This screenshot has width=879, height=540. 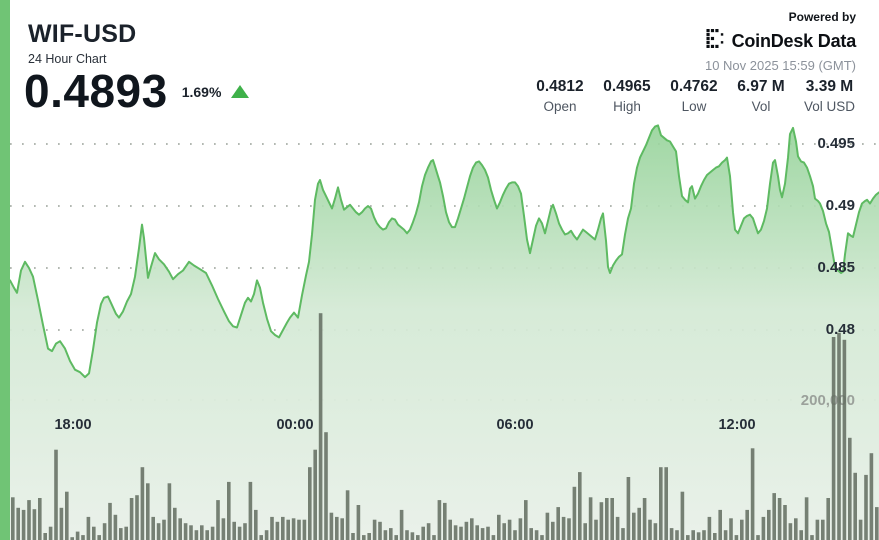 What do you see at coordinates (780, 65) in the screenshot?
I see `chart-timestamp: 10 Nov 2025 15:59 (GMT)` at bounding box center [780, 65].